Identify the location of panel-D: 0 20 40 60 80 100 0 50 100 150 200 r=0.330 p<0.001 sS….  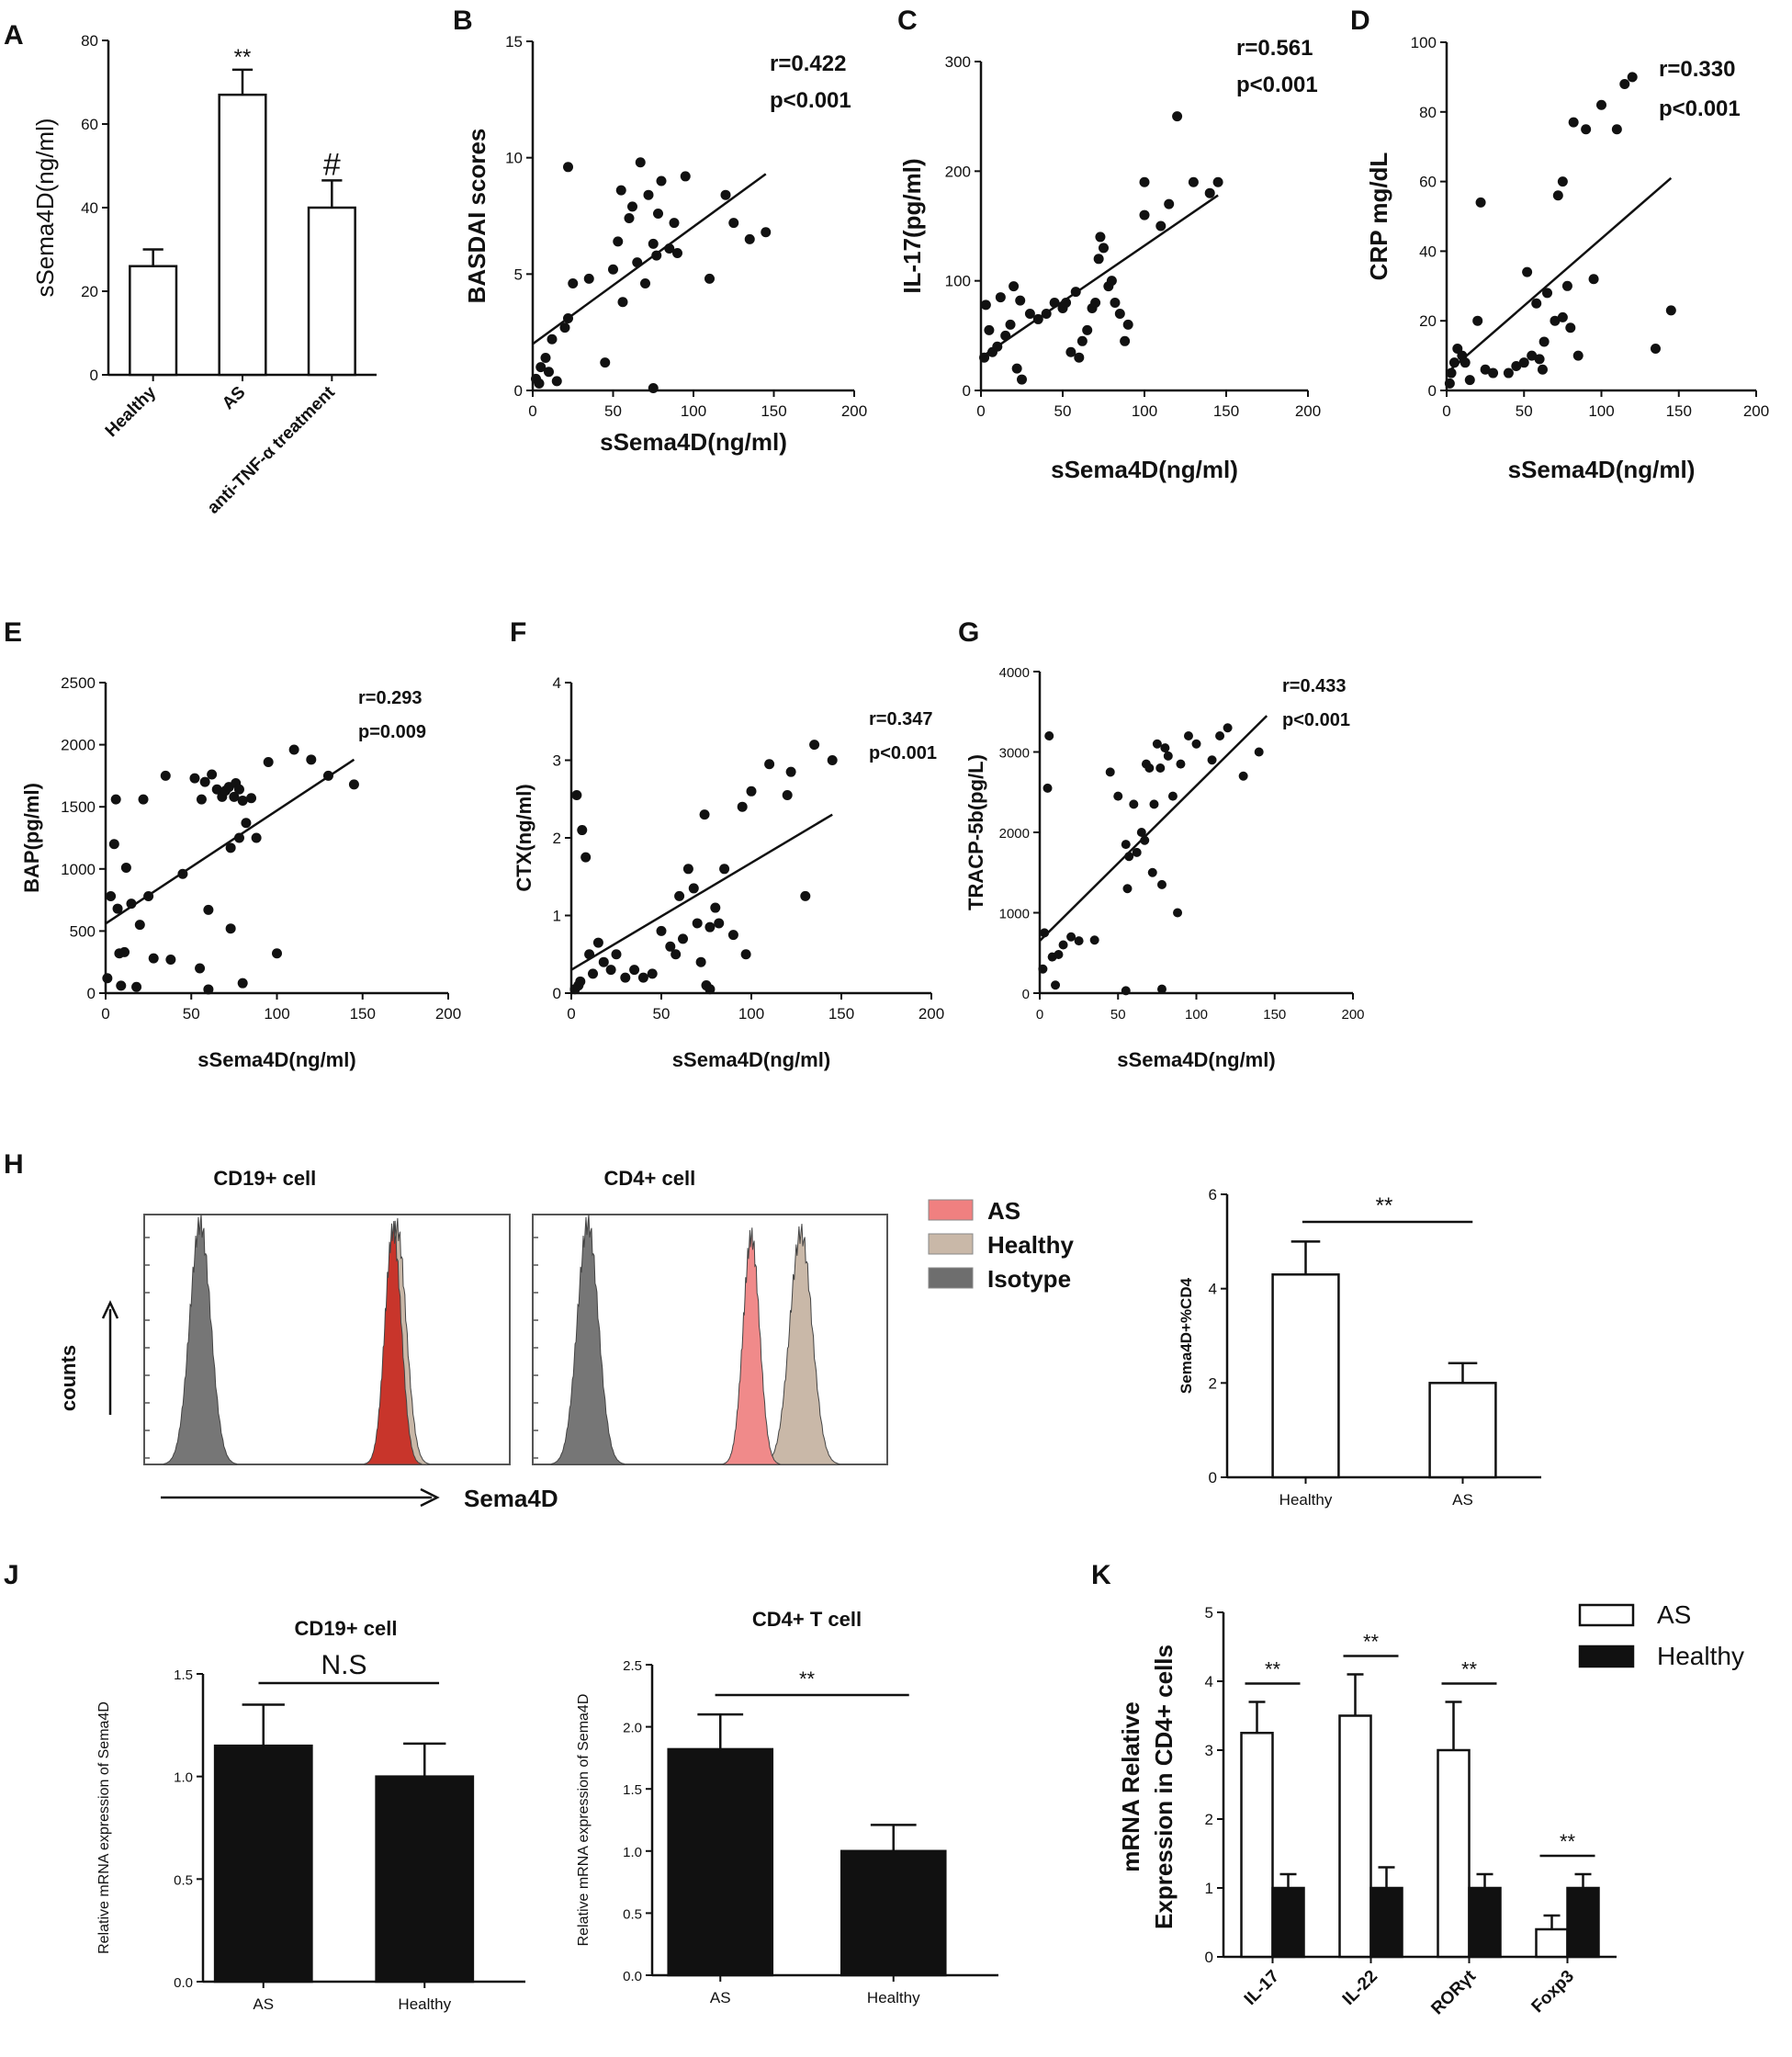
(1559, 245).